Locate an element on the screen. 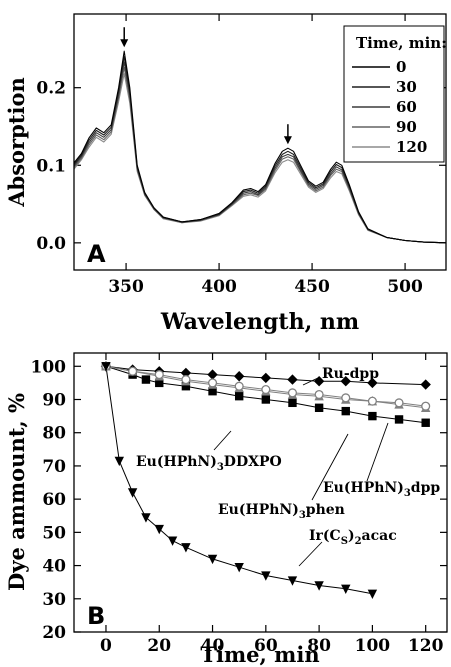  panel-b-y-tick-label: 30 is located at coordinates (54, 600).